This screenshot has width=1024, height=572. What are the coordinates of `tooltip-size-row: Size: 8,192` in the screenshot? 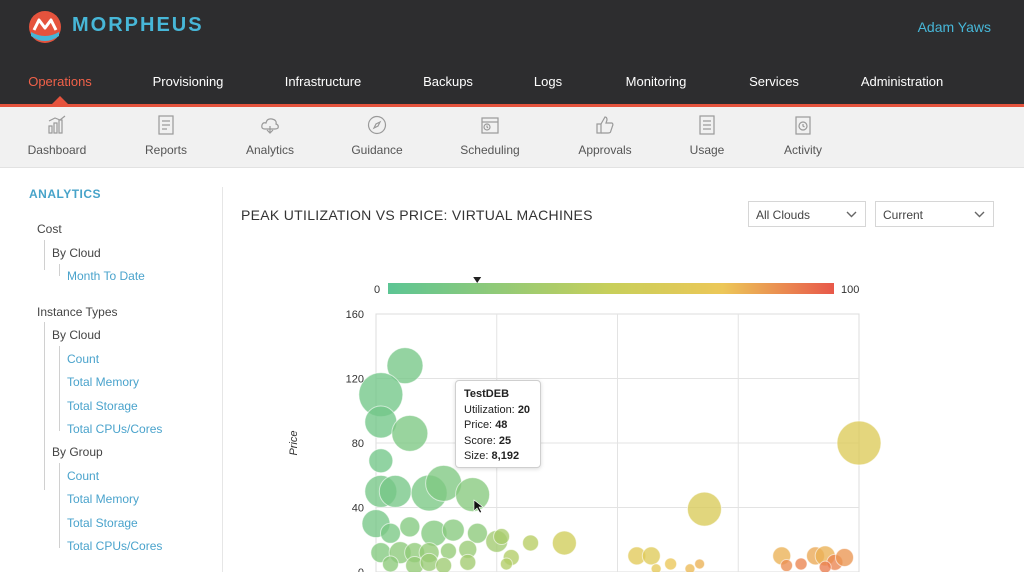 It's located at (502, 457).